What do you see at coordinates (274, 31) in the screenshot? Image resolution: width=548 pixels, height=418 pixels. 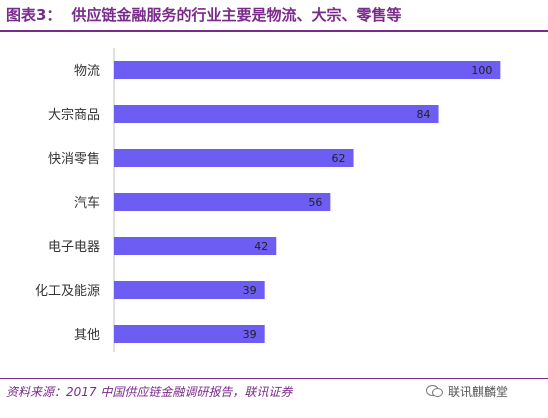 I see `title-divider` at bounding box center [274, 31].